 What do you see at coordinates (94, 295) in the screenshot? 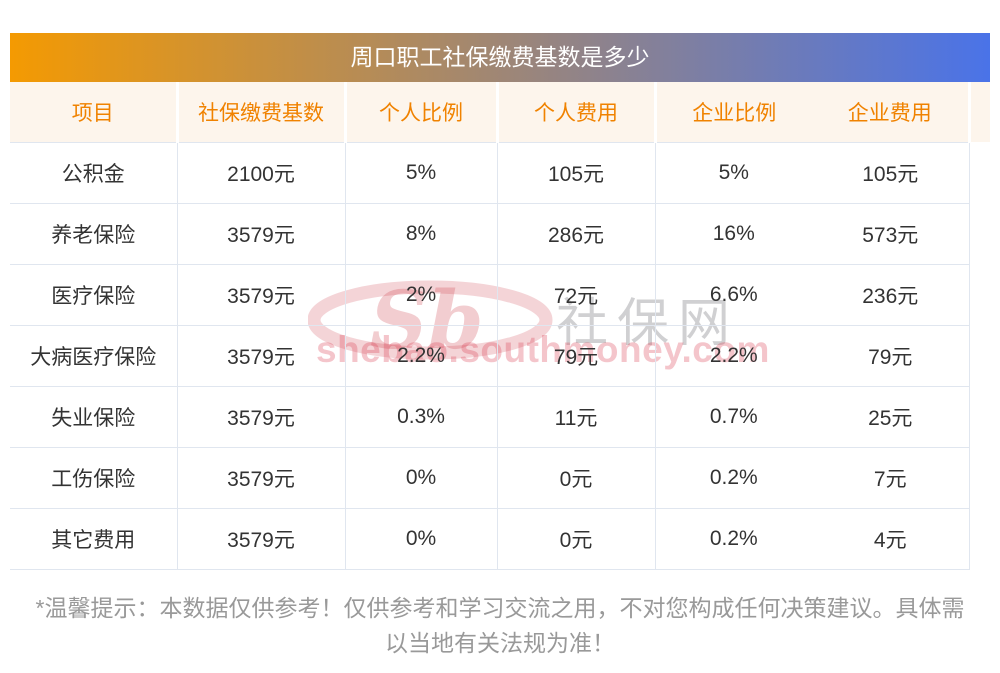
I see `table-cell: 医疗保险` at bounding box center [94, 295].